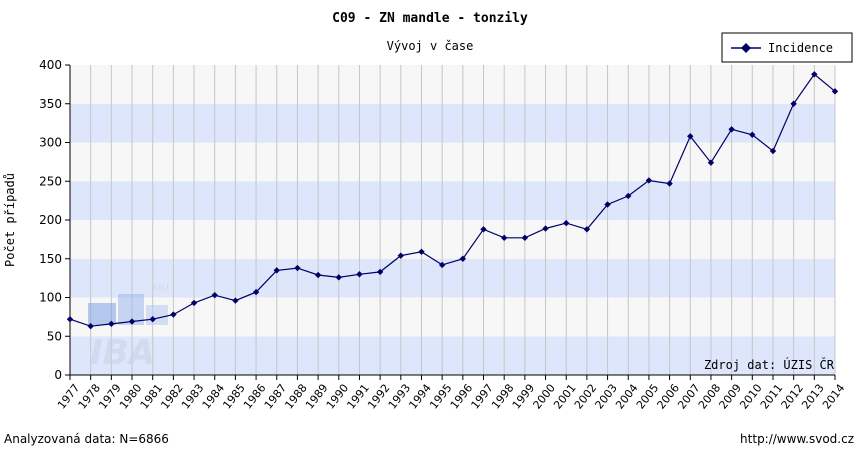 This screenshot has height=450, width=858. I want to click on x-tick-label: 2014, so click(833, 397).